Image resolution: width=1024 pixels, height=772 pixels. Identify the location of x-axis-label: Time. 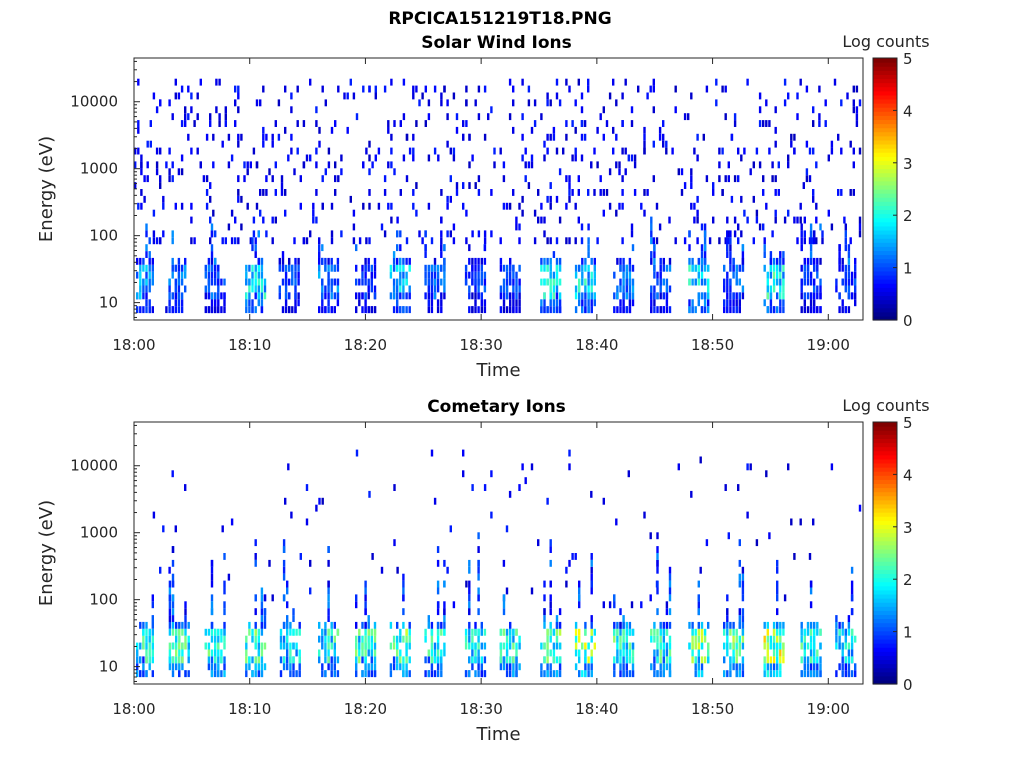
(497, 370).